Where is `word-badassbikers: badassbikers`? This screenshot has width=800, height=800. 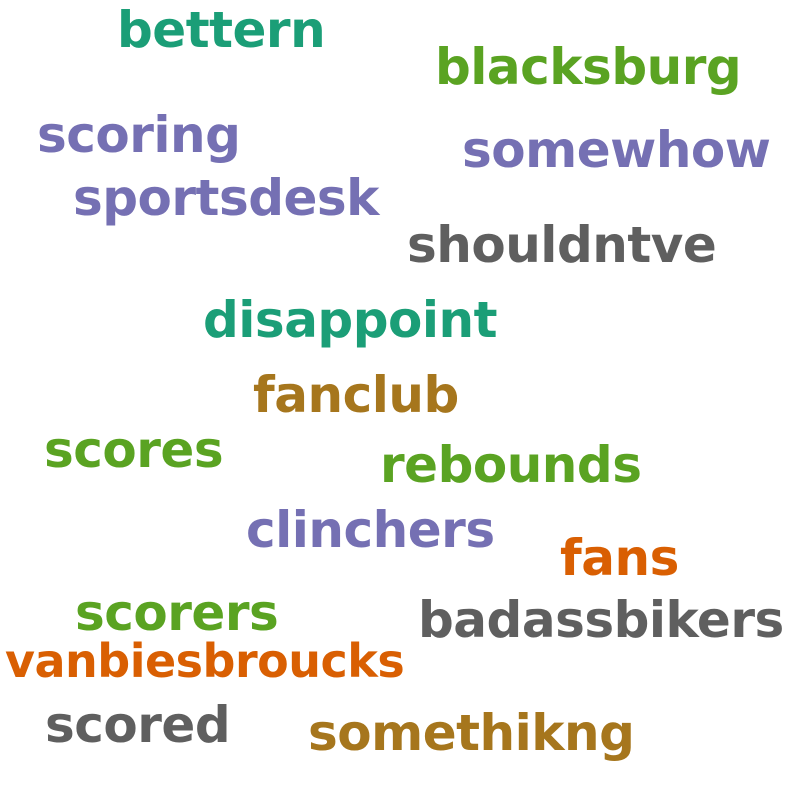
word-badassbikers: badassbikers is located at coordinates (601, 620).